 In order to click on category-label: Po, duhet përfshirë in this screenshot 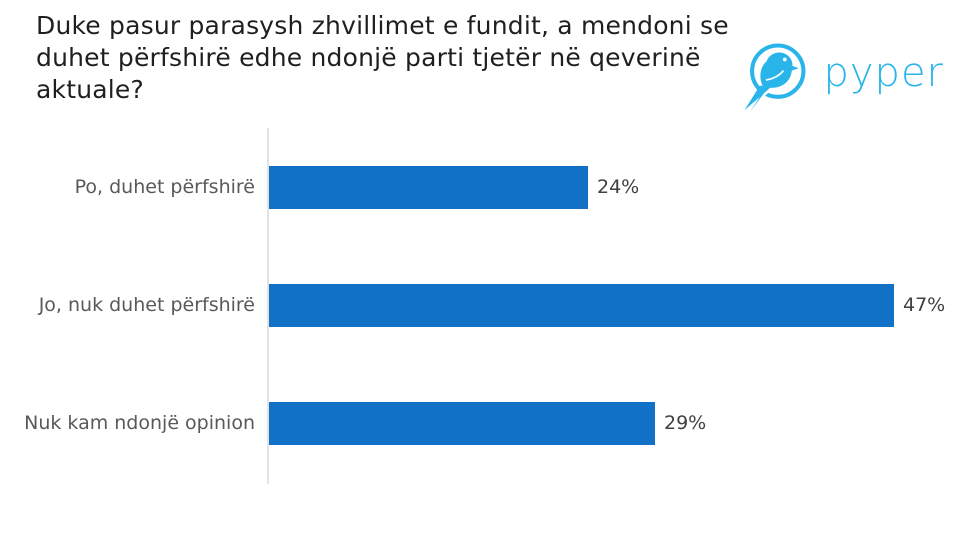, I will do `click(164, 187)`.